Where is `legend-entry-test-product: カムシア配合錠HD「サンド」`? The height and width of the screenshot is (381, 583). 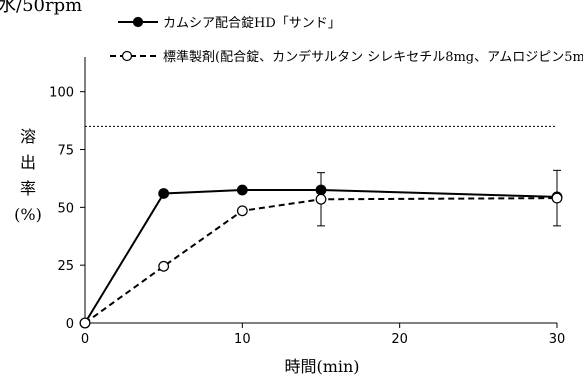
legend-entry-test-product: カムシア配合錠HD「サンド」 is located at coordinates (229, 23).